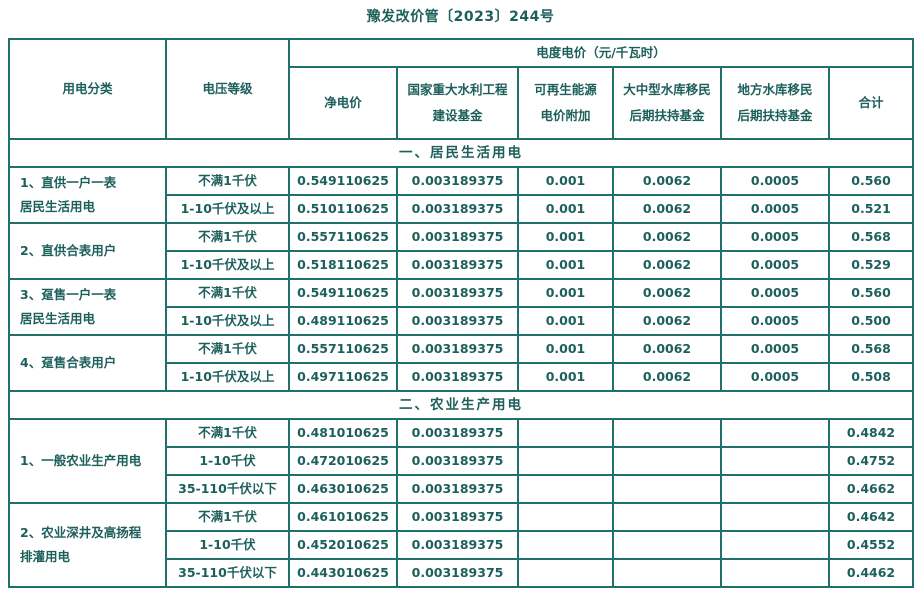 This screenshot has width=921, height=615. I want to click on value-cell: 0.472010625, so click(343, 461).